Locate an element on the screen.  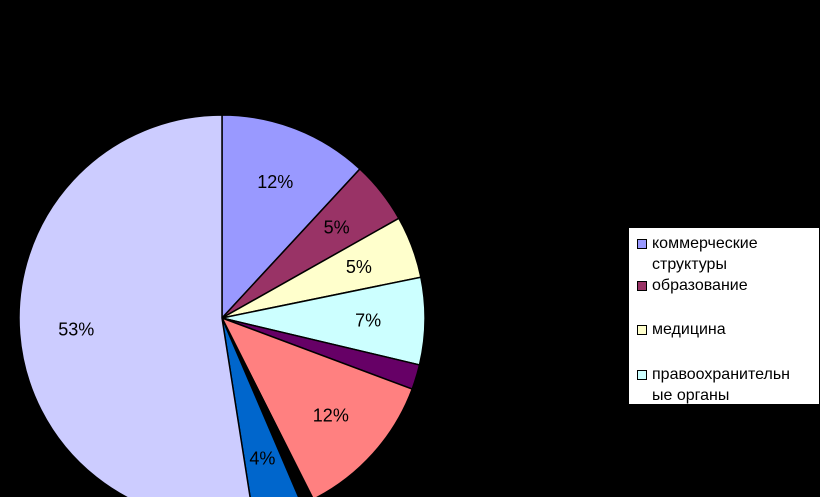
legend-item-commercial: коммерческие структуры is located at coordinates (728, 254).